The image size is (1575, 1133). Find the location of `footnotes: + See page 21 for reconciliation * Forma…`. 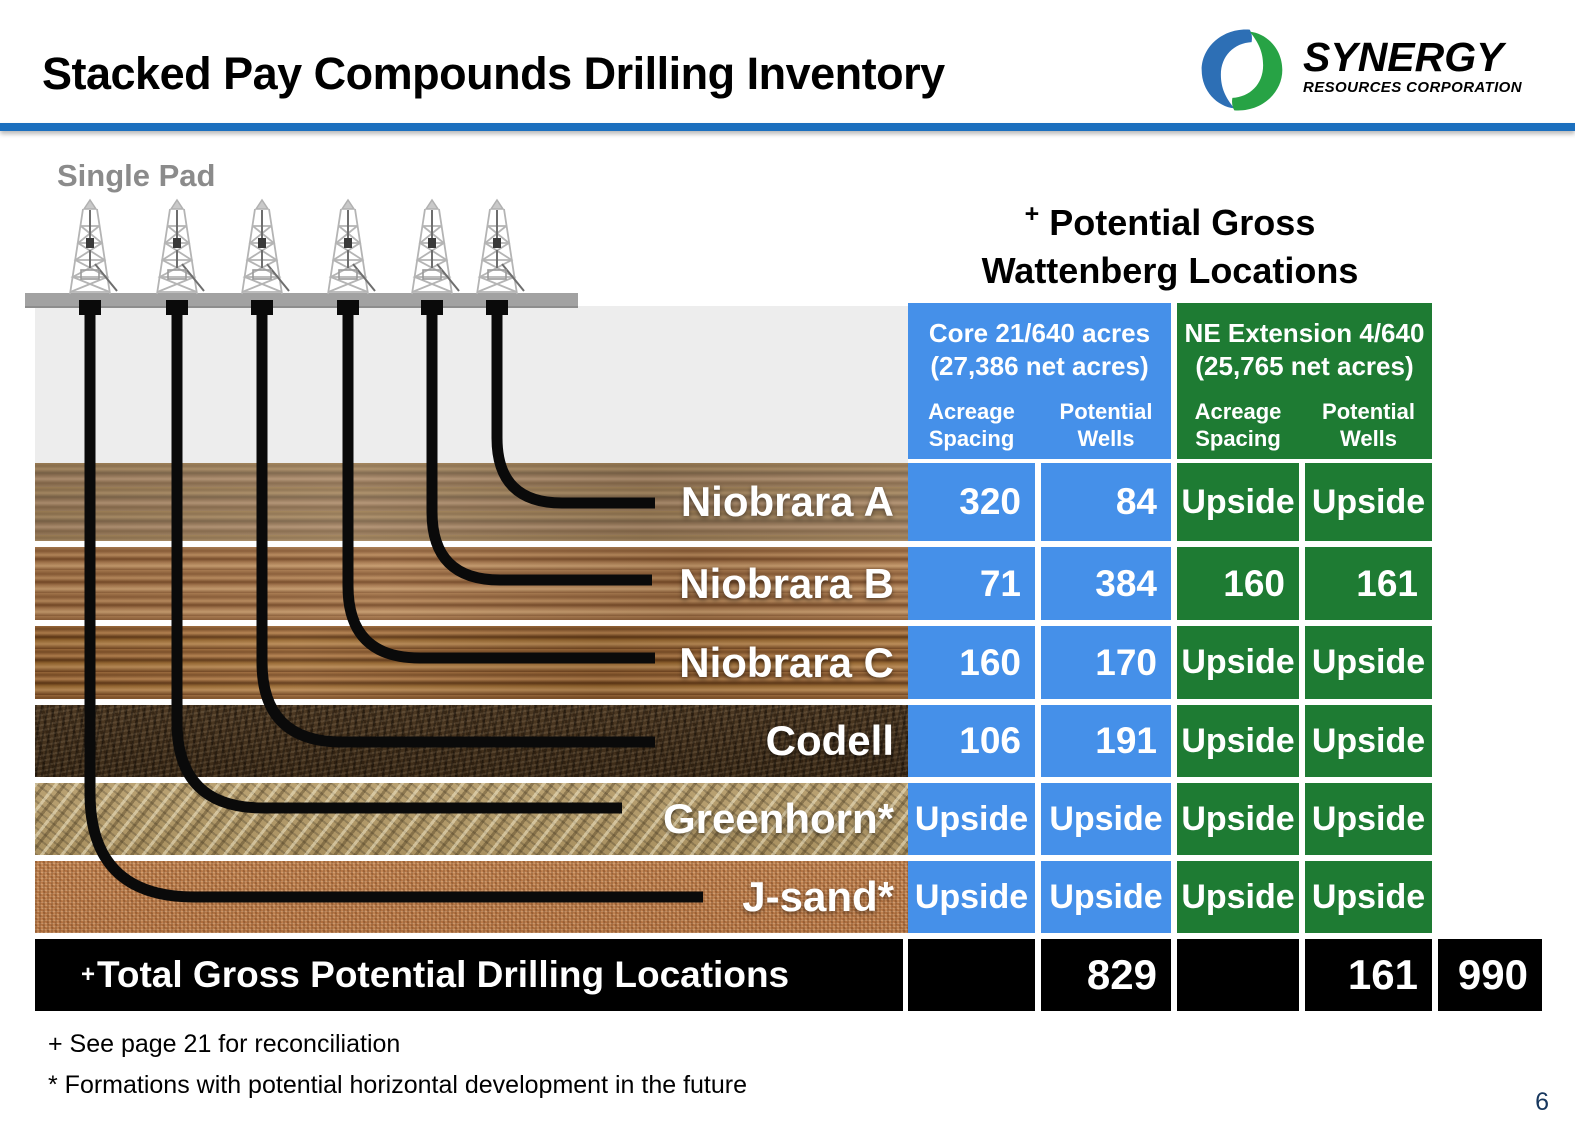

footnotes: + See page 21 for reconciliation * Forma… is located at coordinates (397, 1065).